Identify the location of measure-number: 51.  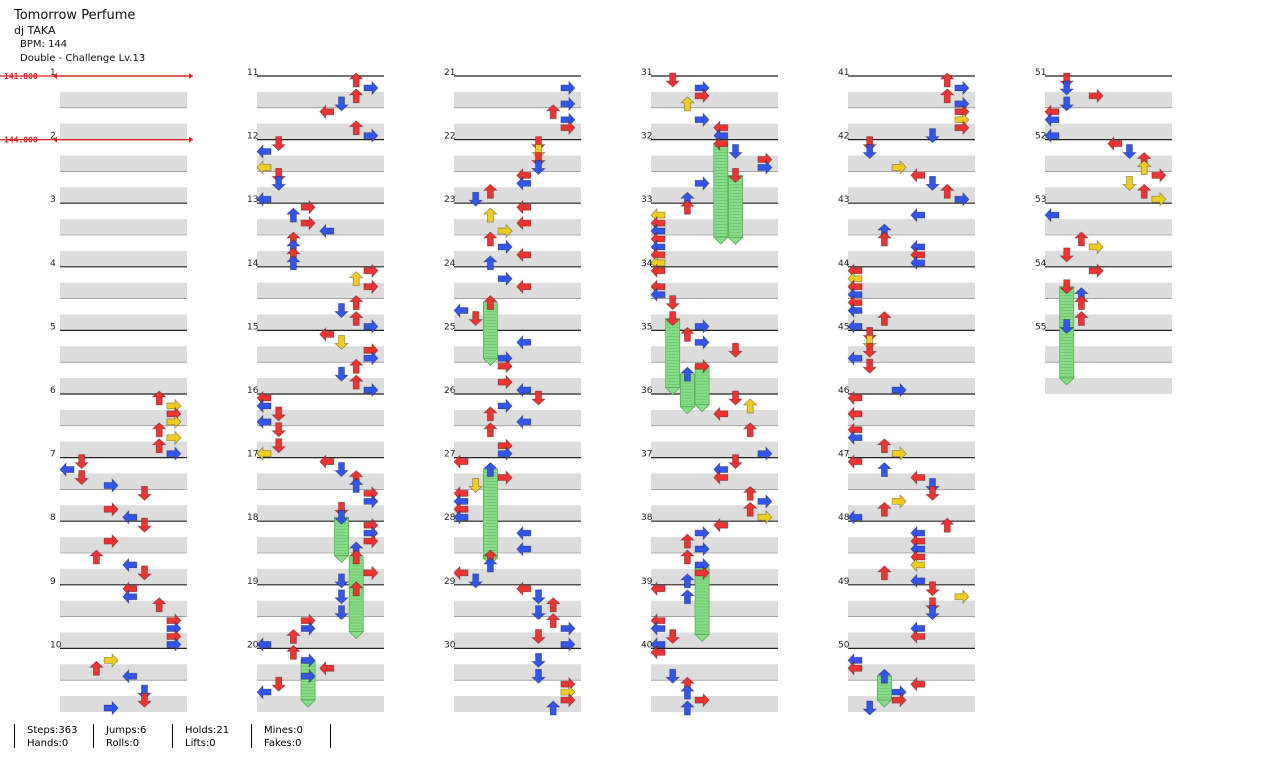
(1040, 73).